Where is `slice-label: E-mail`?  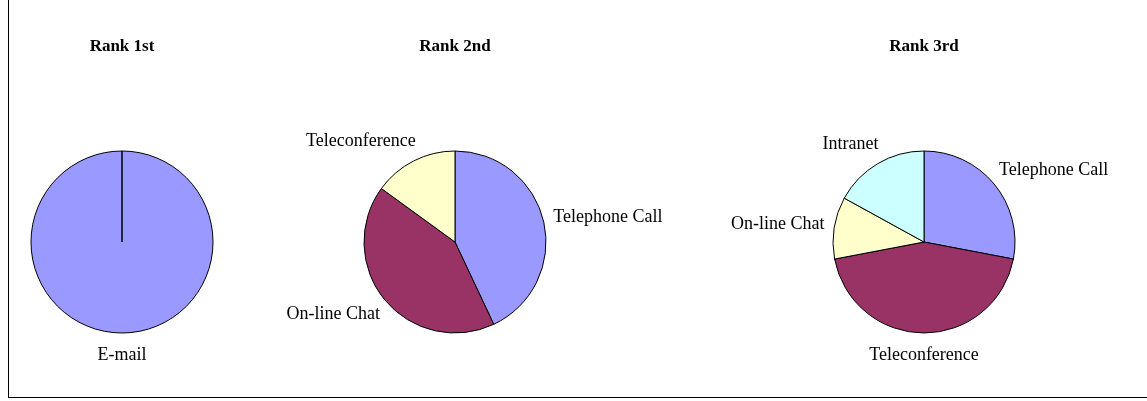
slice-label: E-mail is located at coordinates (122, 353).